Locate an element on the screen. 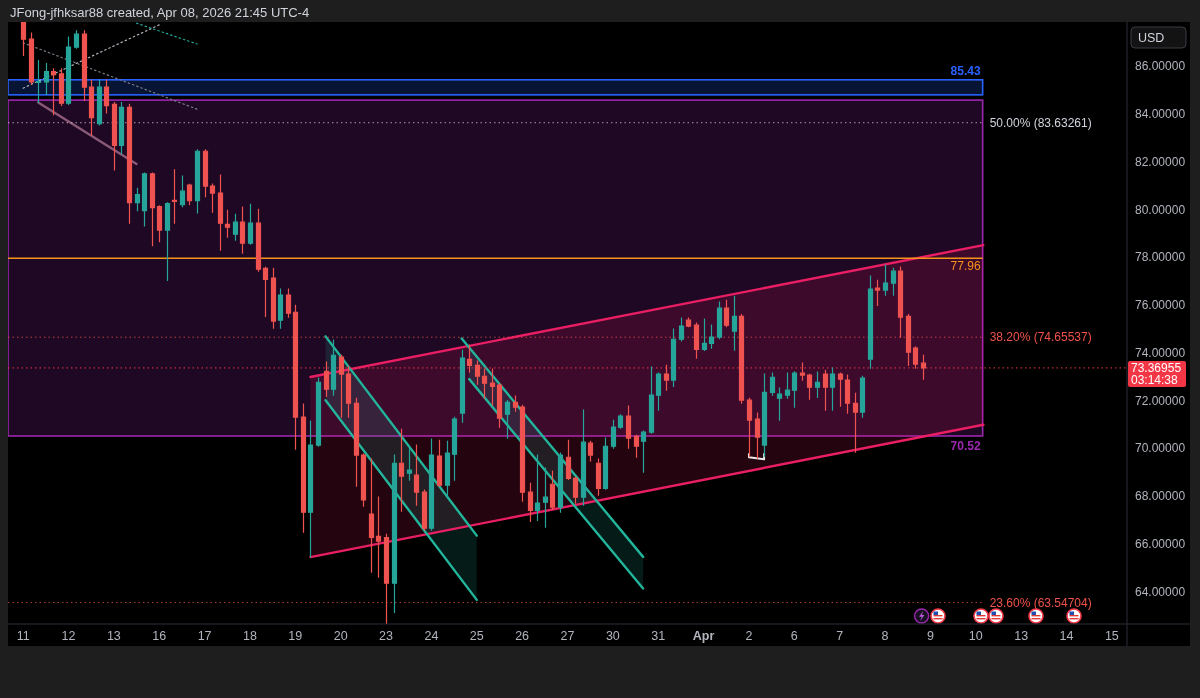 The width and height of the screenshot is (1200, 698). x-tick-label: 6 is located at coordinates (794, 636).